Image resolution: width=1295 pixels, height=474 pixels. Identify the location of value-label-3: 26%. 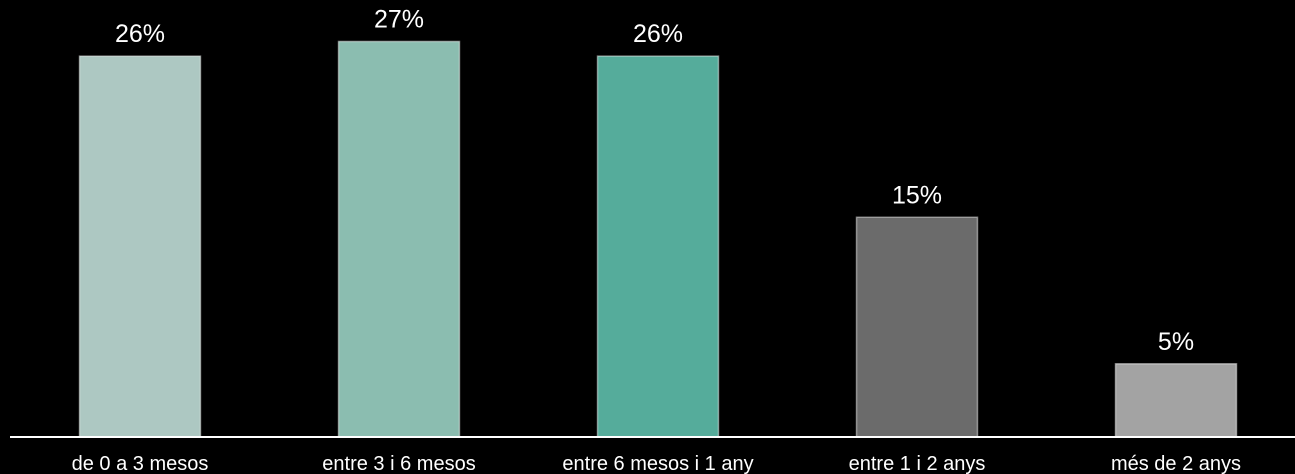
(658, 34).